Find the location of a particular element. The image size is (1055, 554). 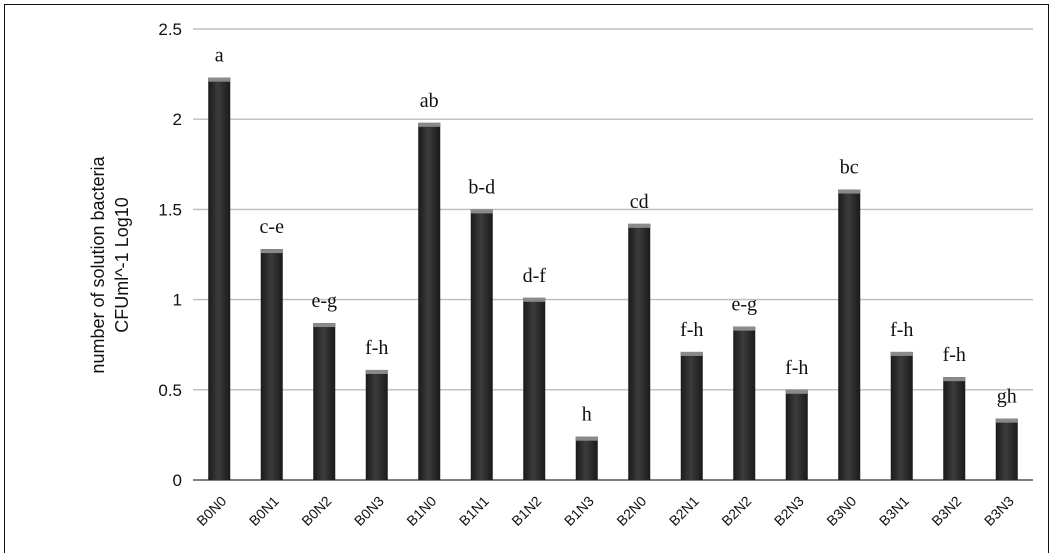

x-tick-label-B3N2: B3N2 is located at coordinates (946, 511).